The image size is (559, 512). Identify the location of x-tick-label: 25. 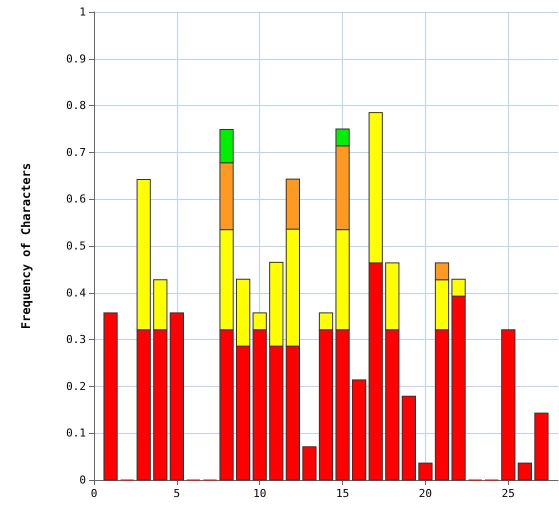
(508, 493).